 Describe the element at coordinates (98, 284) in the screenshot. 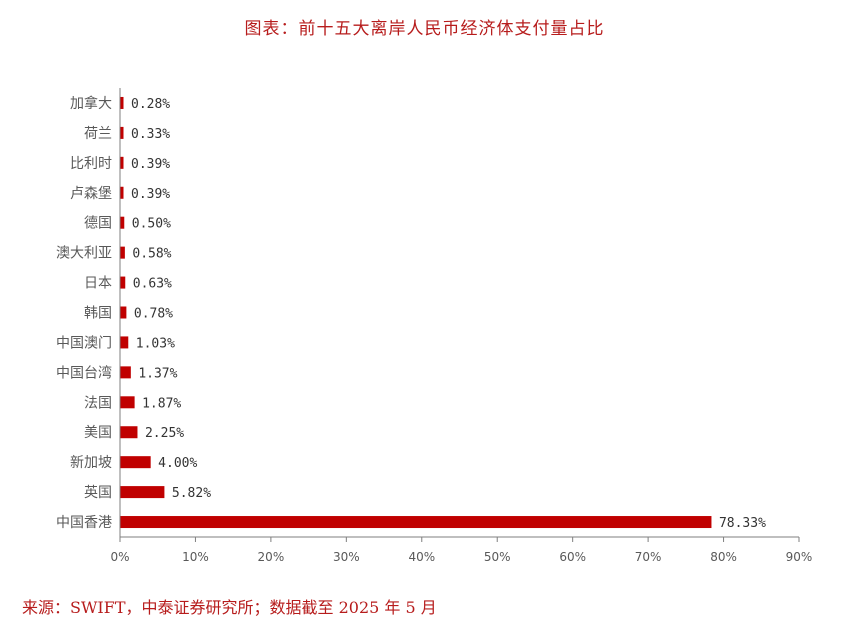

I see `category-label: 日本` at that location.